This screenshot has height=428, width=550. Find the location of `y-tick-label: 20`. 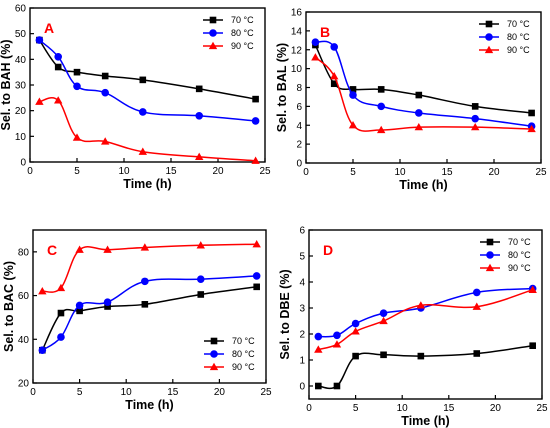

y-tick-label: 20 is located at coordinates (21, 111).